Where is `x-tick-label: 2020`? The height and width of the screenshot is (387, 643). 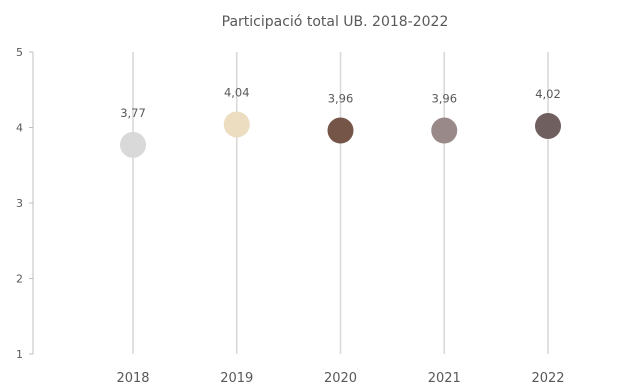 x-tick-label: 2020 is located at coordinates (340, 378).